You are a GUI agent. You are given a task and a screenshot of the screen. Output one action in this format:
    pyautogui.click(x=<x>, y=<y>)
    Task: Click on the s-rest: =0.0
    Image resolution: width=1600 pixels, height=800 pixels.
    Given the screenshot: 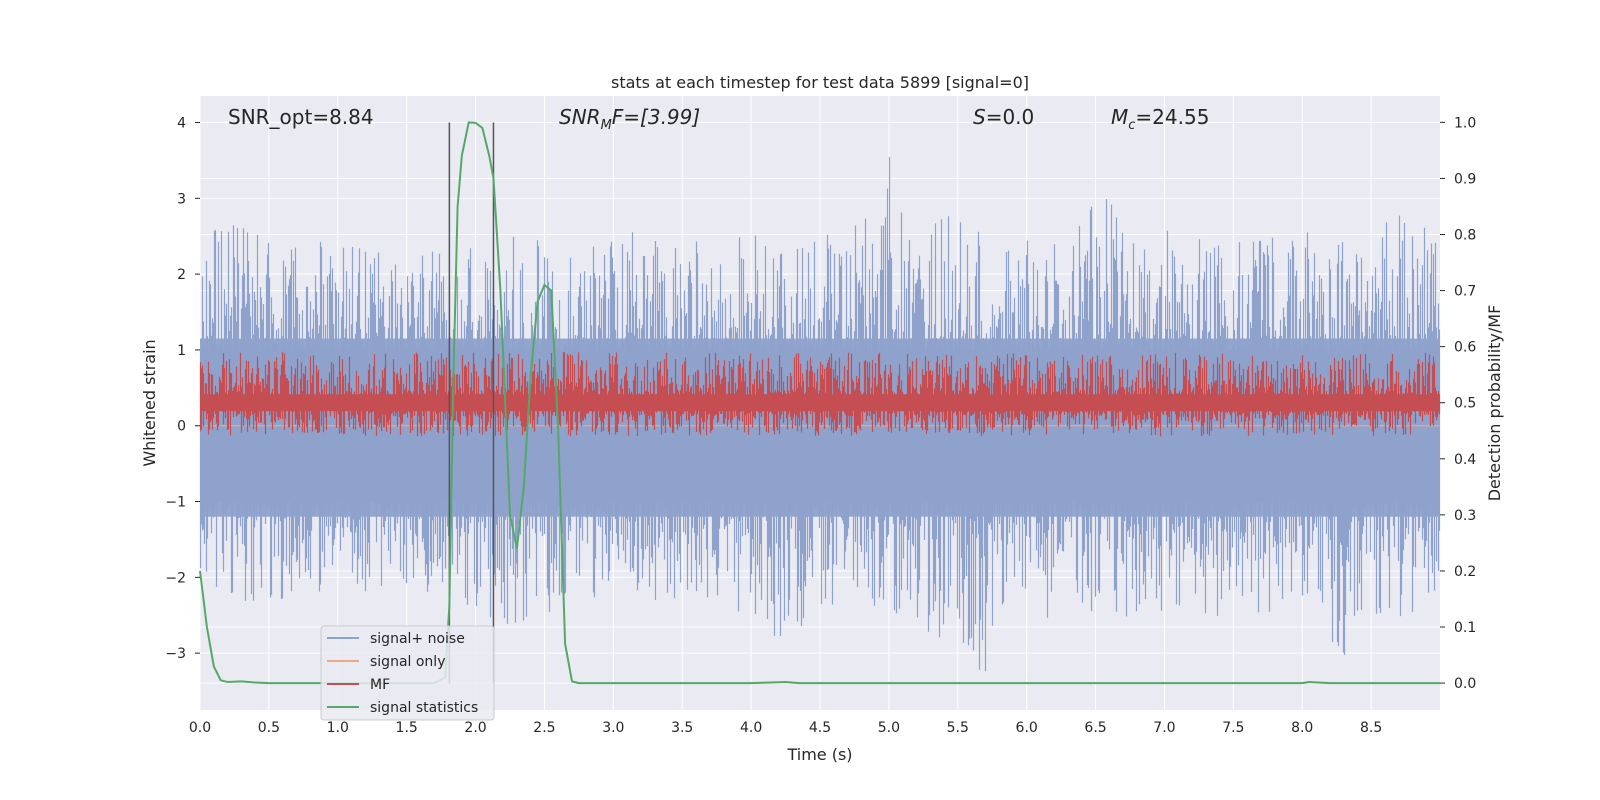 What is the action you would take?
    pyautogui.click(x=1010, y=117)
    